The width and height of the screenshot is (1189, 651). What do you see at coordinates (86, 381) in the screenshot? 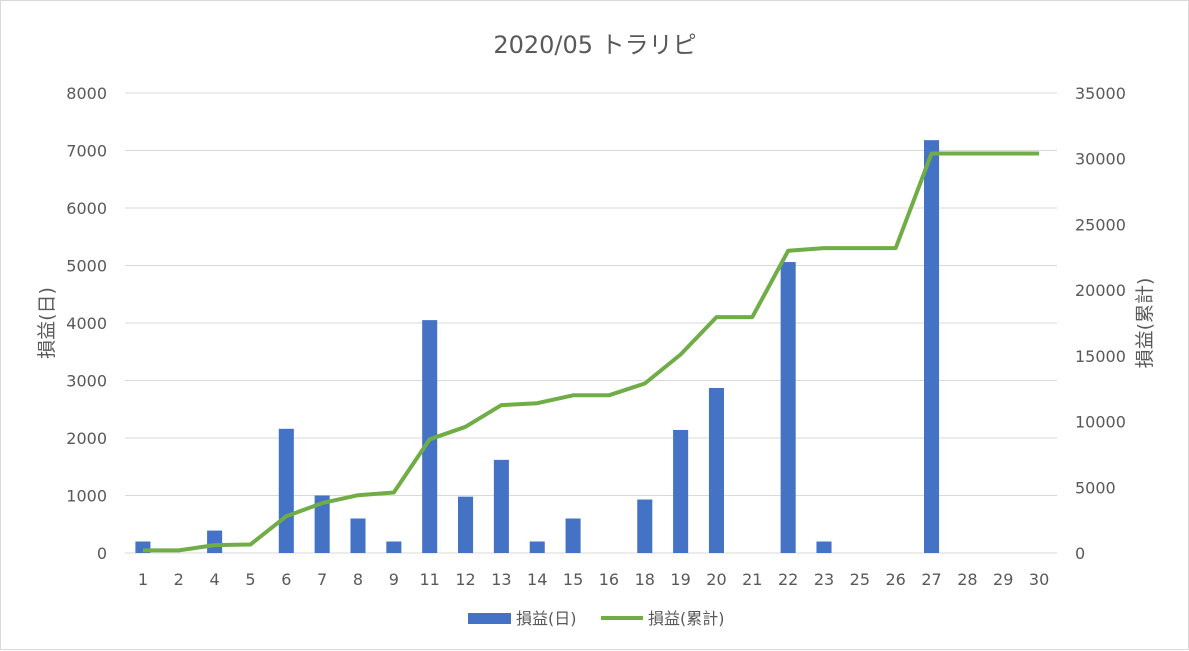
I see `y-tick-label: 3000` at bounding box center [86, 381].